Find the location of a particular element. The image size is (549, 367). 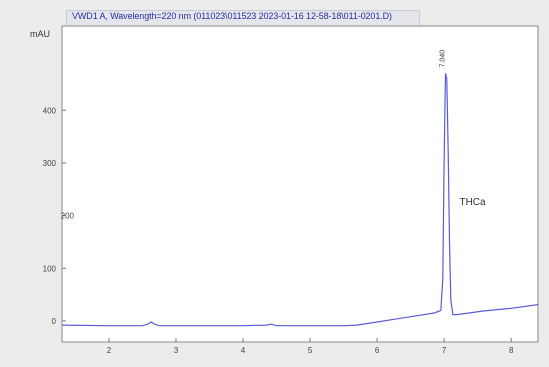

x-tick-label: 2 is located at coordinates (109, 350).